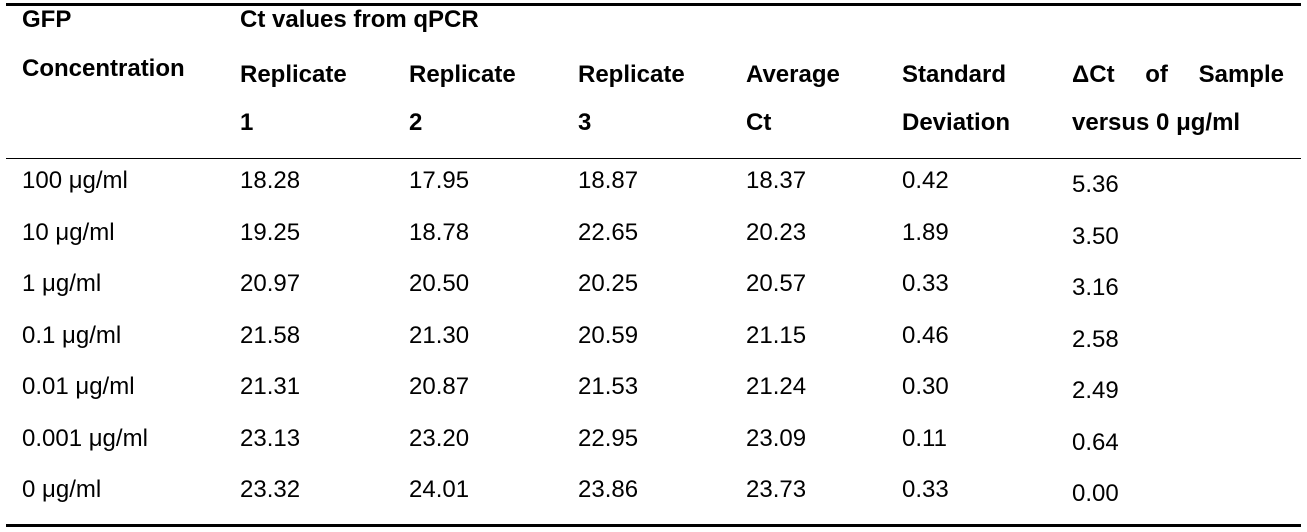 The width and height of the screenshot is (1307, 532). Describe the element at coordinates (653, 158) in the screenshot. I see `table-header-rule` at that location.